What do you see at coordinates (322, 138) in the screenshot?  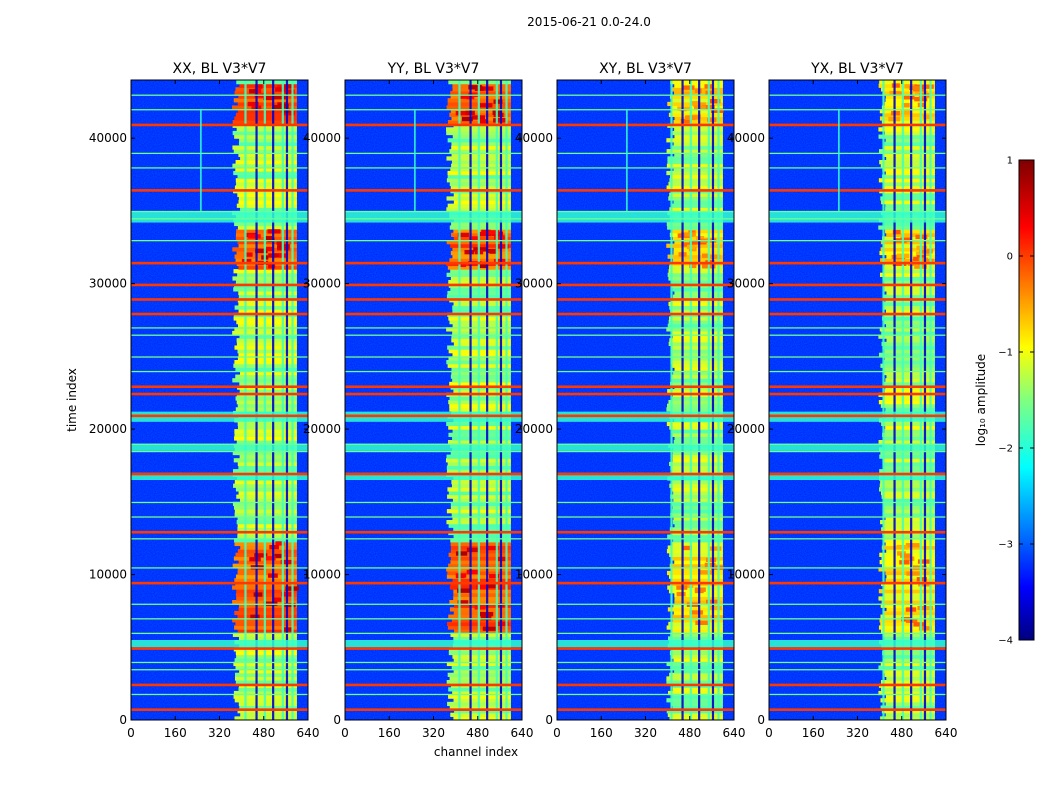 I see `y-tick-label: 40000` at bounding box center [322, 138].